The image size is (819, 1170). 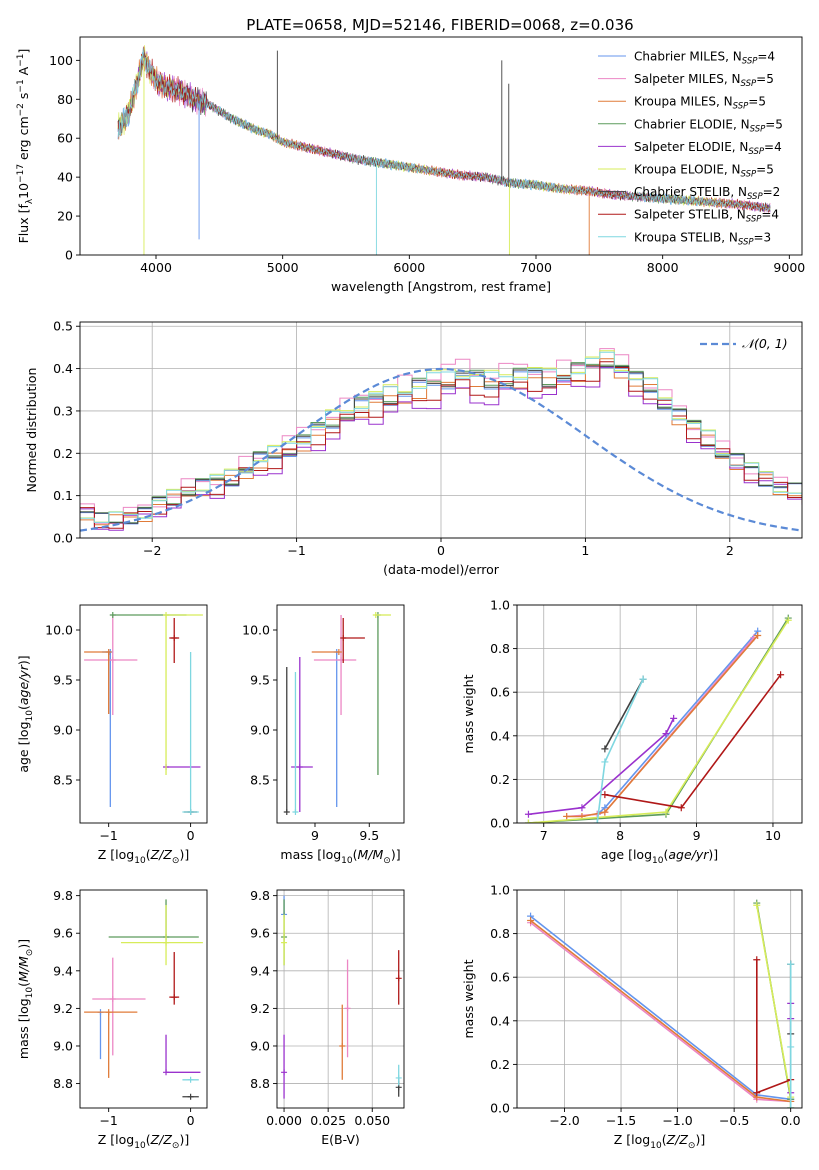 What do you see at coordinates (63, 453) in the screenshot?
I see `y-tick-label: 0.2` at bounding box center [63, 453].